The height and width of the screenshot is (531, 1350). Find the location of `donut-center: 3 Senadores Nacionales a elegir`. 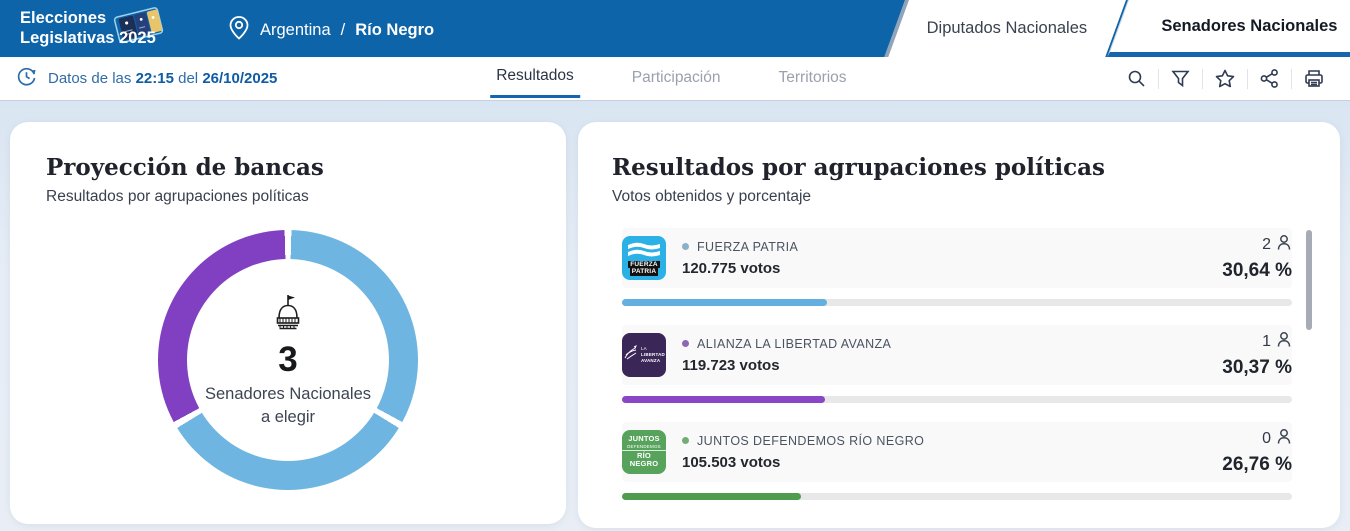

donut-center: 3 Senadores Nacionales a elegir is located at coordinates (288, 360).